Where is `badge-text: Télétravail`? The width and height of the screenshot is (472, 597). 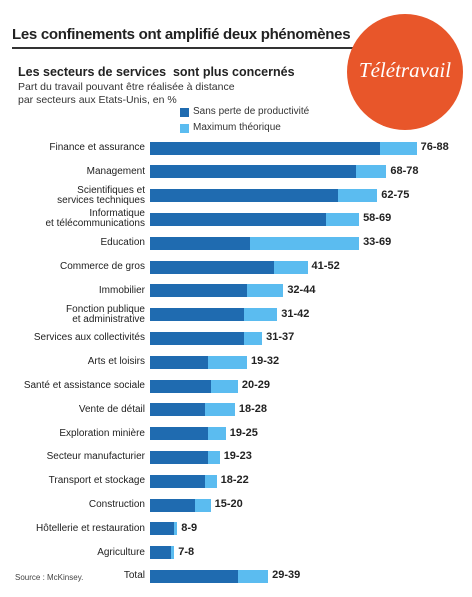
badge-text: Télétravail is located at coordinates (405, 70).